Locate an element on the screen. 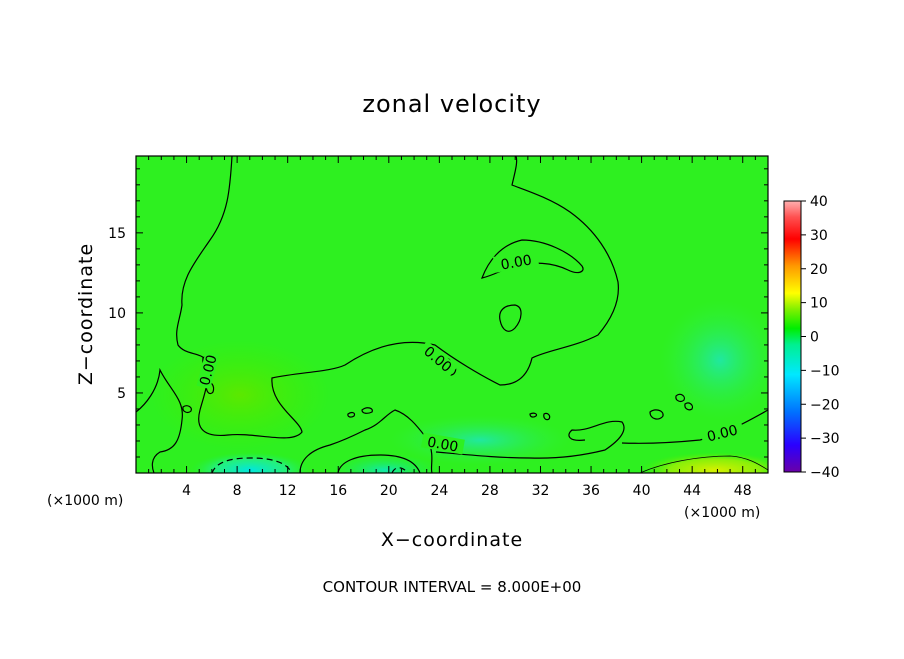 The image size is (904, 659). colorbar-tick-label: −20 is located at coordinates (825, 405).